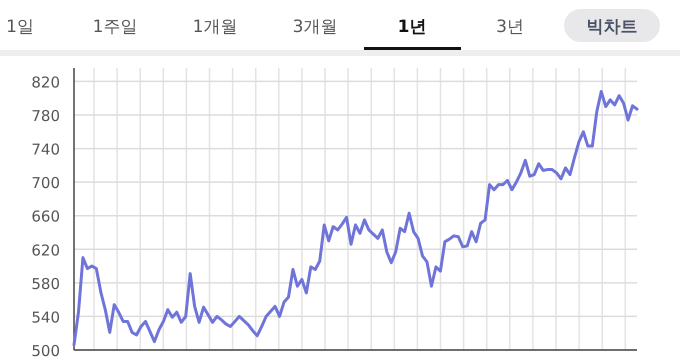  What do you see at coordinates (45, 283) in the screenshot?
I see `y-tick-label: 580` at bounding box center [45, 283].